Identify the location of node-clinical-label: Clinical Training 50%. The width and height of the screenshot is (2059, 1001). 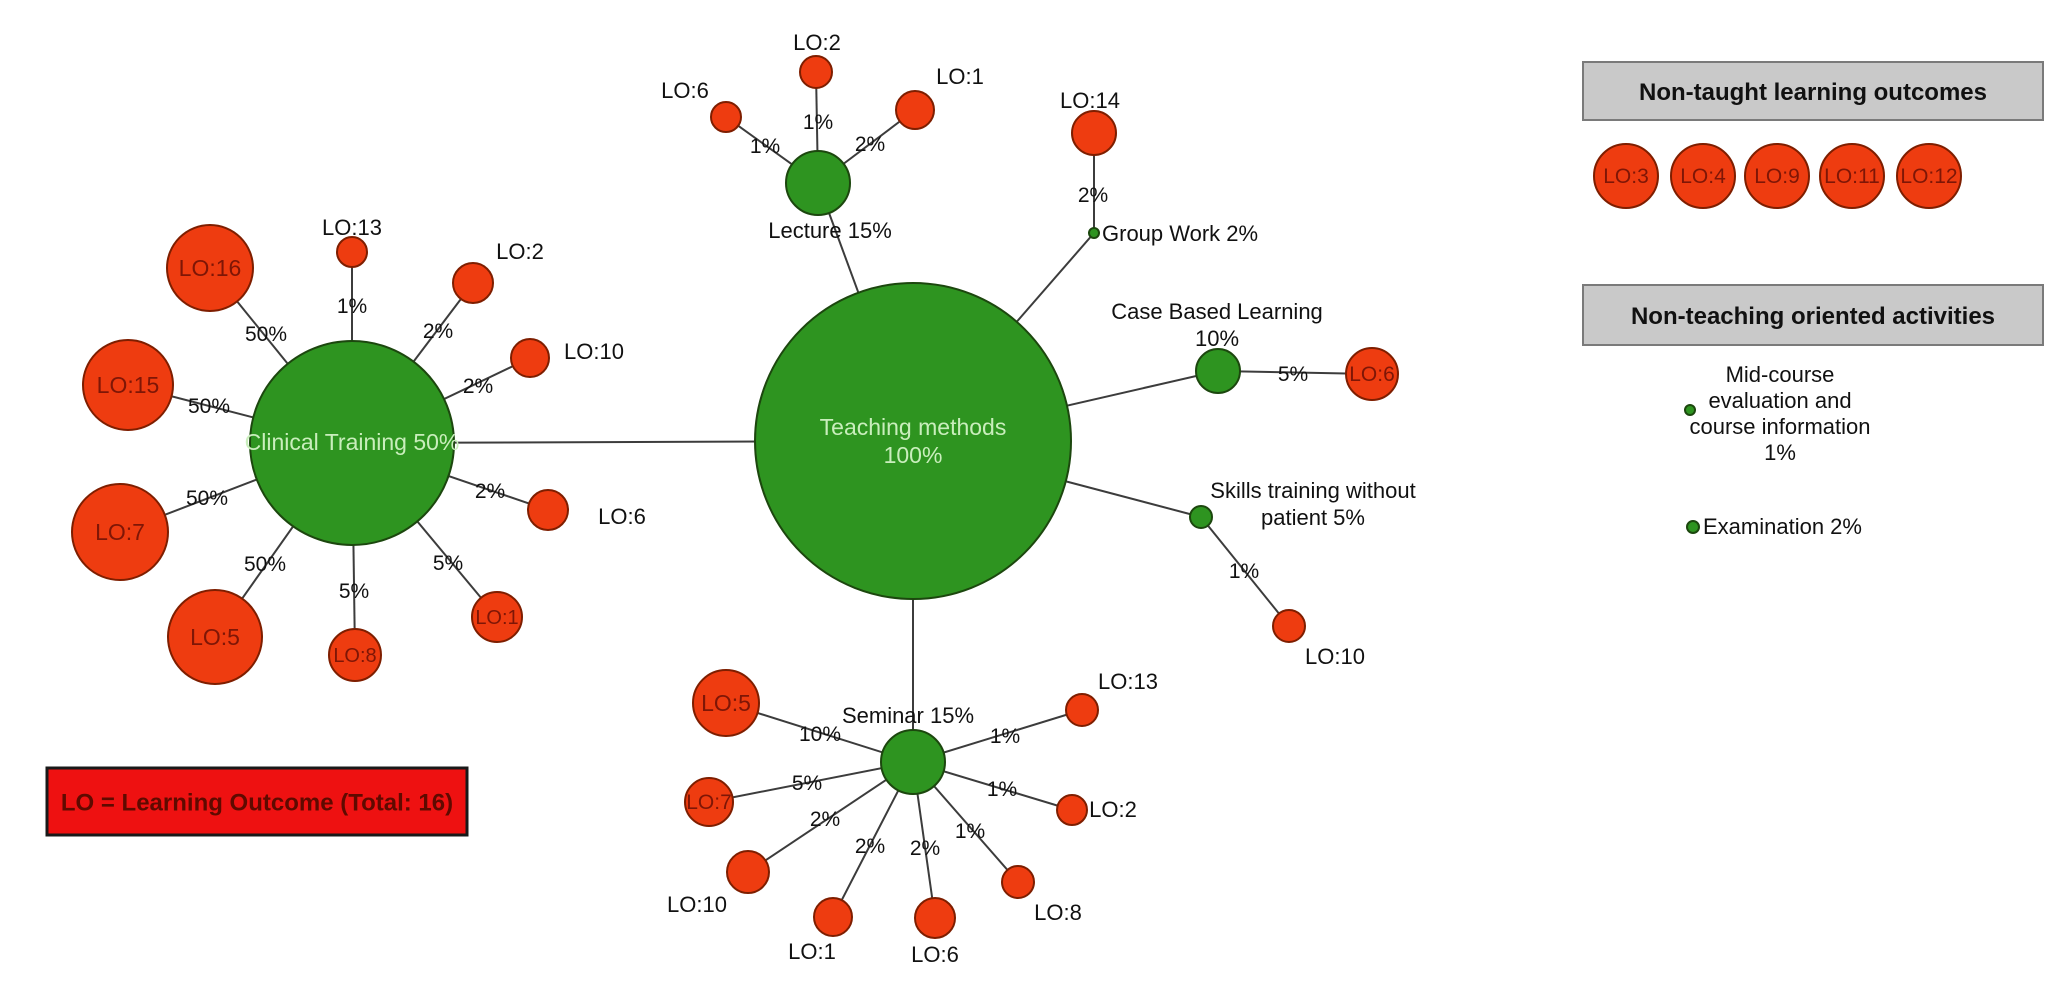
(352, 442).